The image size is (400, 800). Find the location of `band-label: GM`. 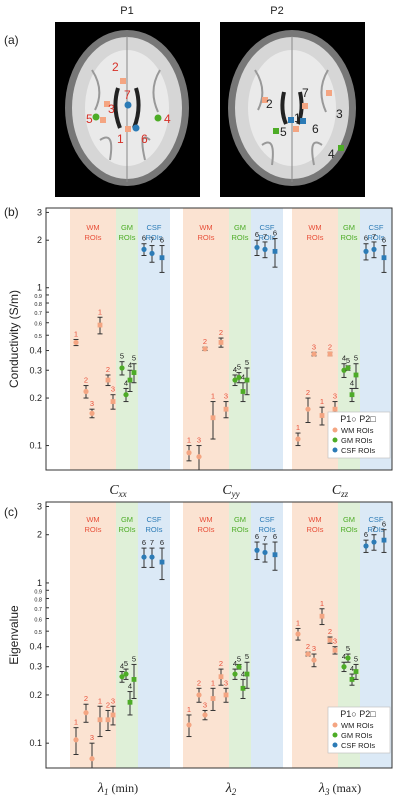

band-label: GM is located at coordinates (349, 227).